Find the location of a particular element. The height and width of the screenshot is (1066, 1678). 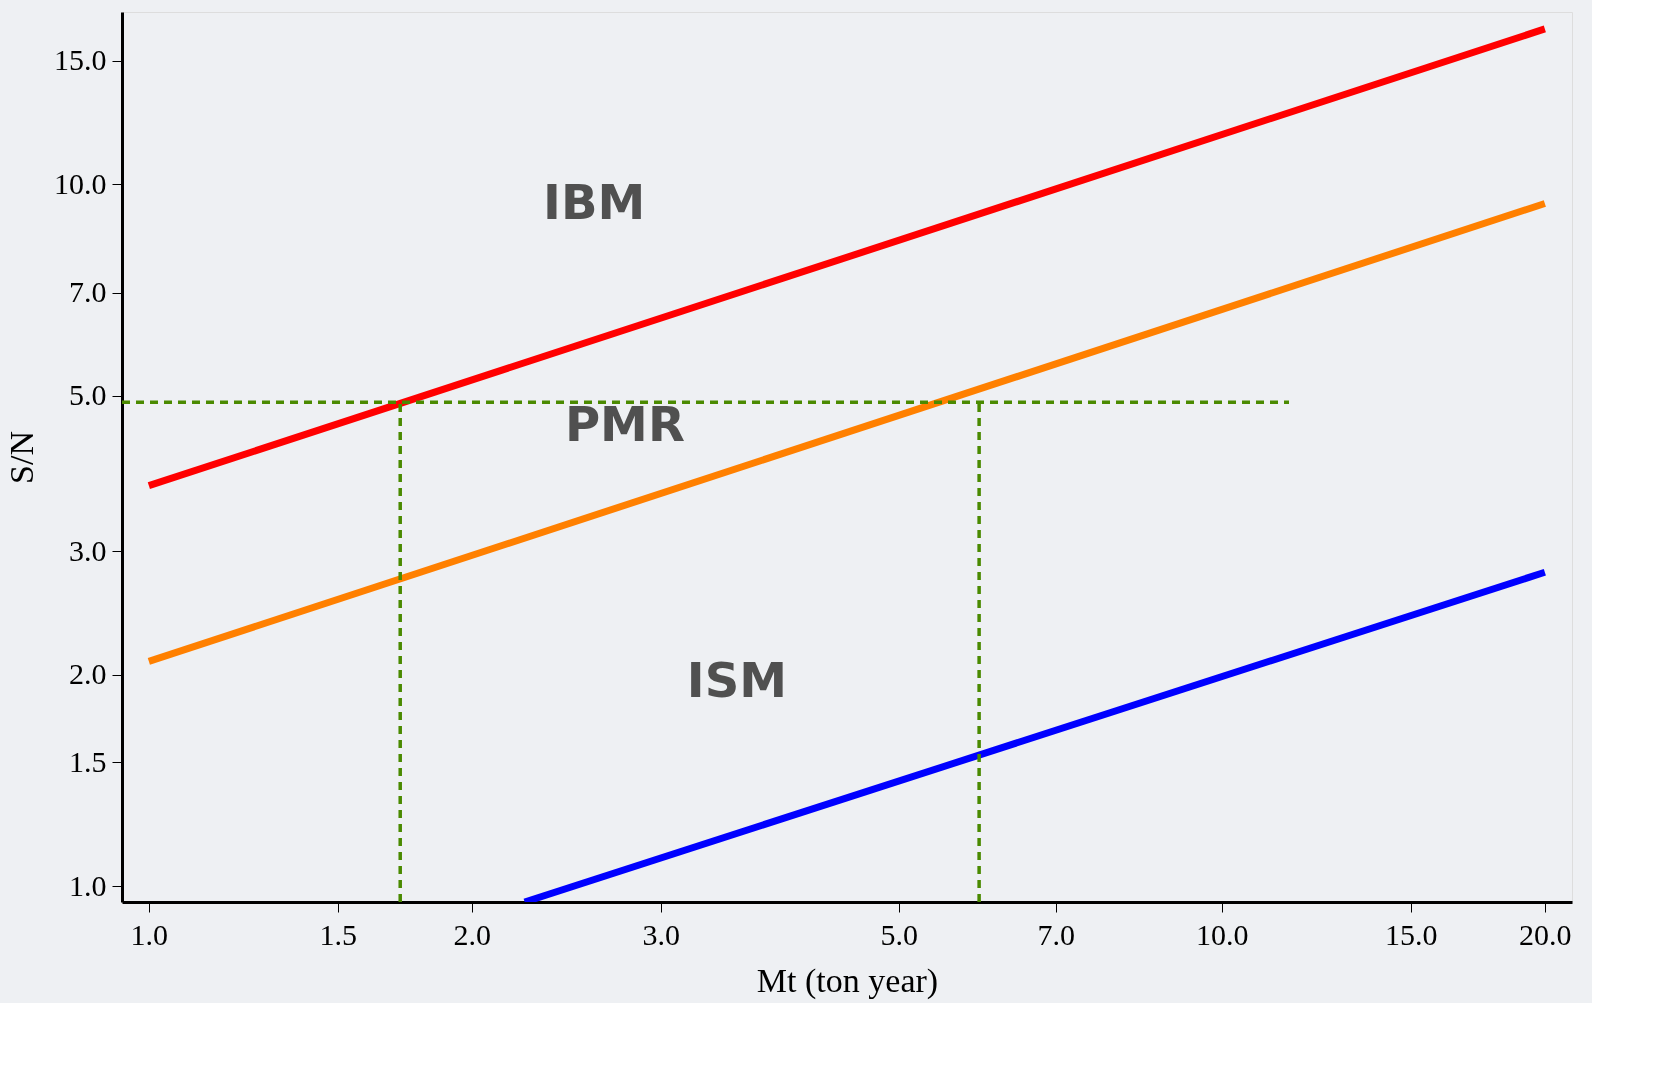

y-tick-label: 1.0 is located at coordinates (88, 885).